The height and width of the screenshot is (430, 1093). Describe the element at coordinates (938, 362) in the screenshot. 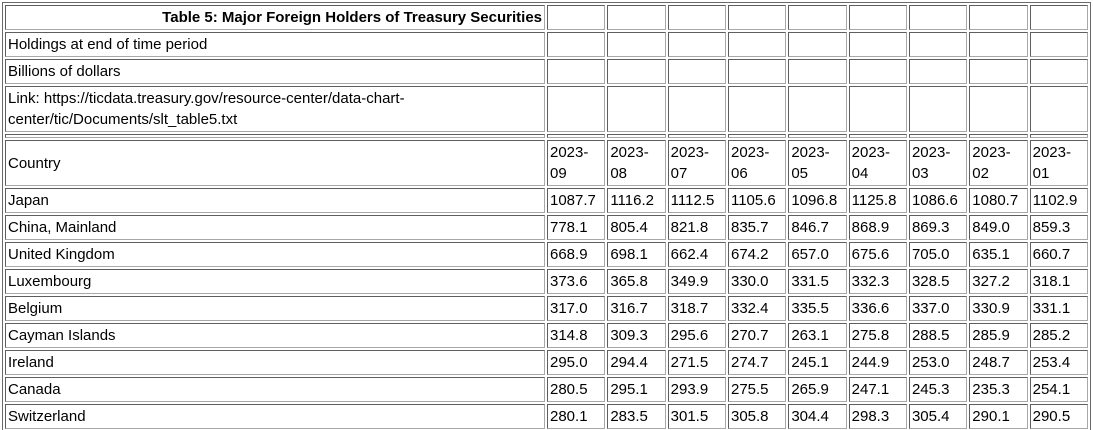

I see `value-cell: 253.0` at that location.